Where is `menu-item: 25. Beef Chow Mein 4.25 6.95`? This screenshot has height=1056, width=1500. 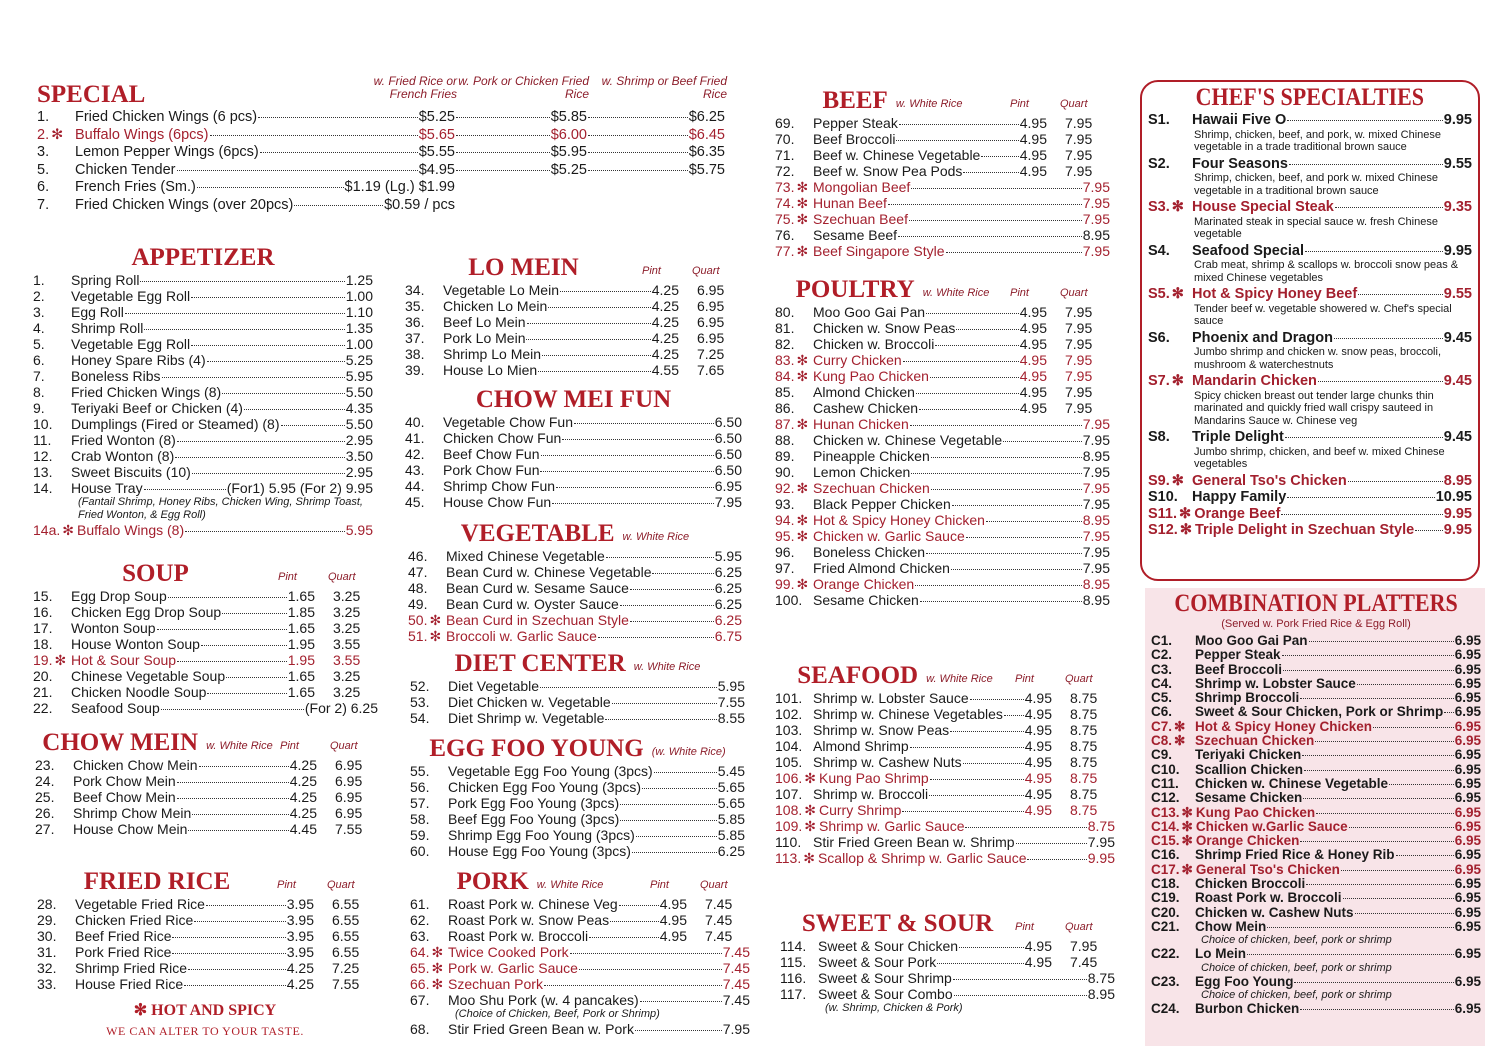 menu-item: 25. Beef Chow Mein 4.25 6.95 is located at coordinates (207, 797).